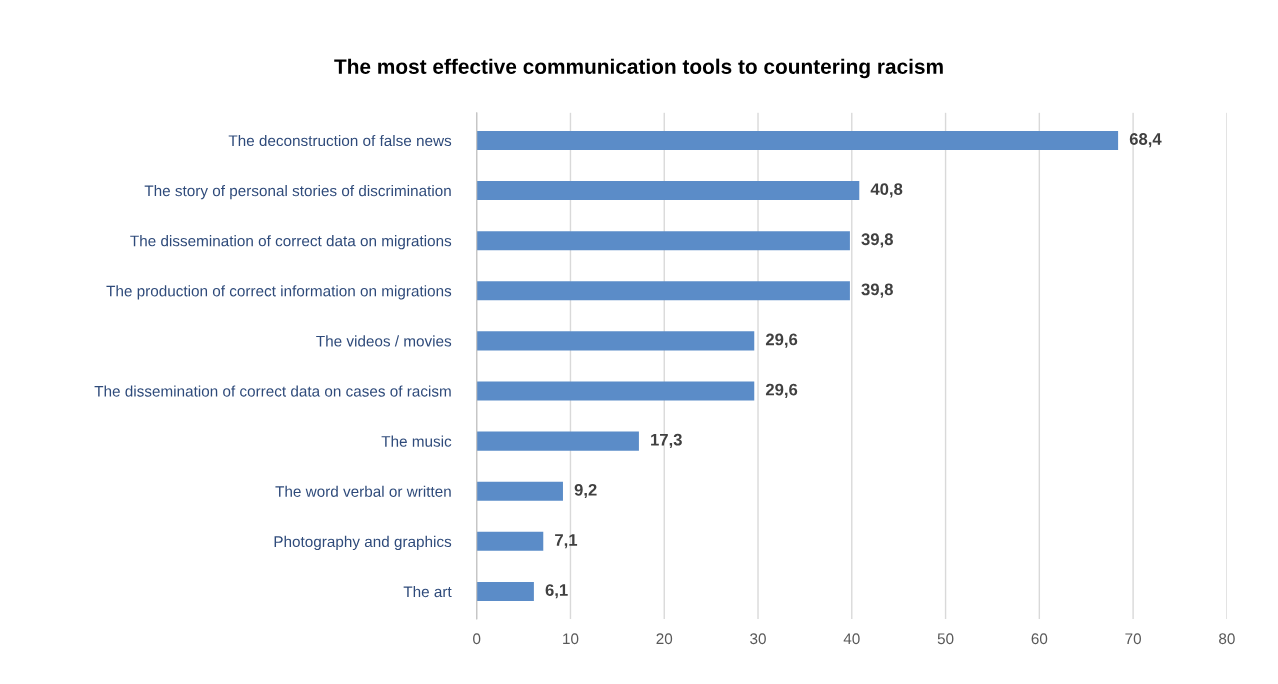  Describe the element at coordinates (279, 292) in the screenshot. I see `y-tick-label: The production of correct information on migrations` at that location.